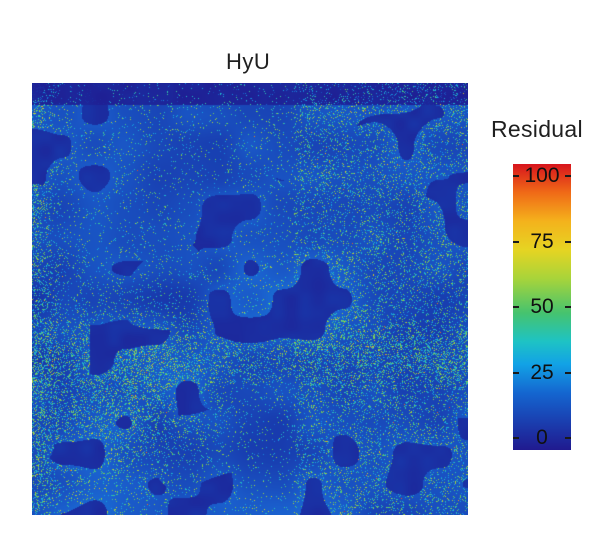  Describe the element at coordinates (542, 372) in the screenshot. I see `tick-label: 25` at that location.